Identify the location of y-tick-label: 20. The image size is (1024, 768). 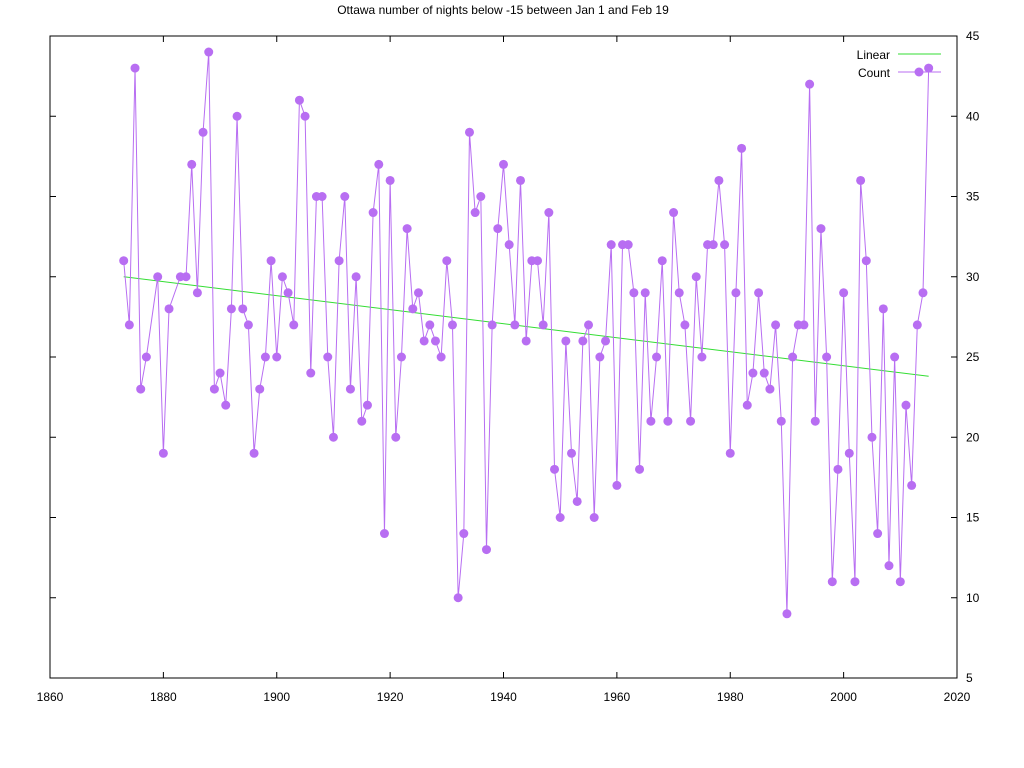
(973, 437).